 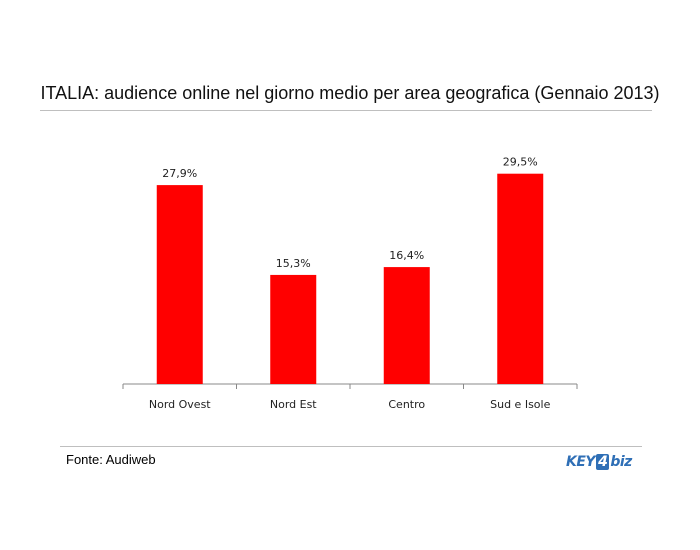 I want to click on source-note: Fonte: Audiweb, so click(x=111, y=459).